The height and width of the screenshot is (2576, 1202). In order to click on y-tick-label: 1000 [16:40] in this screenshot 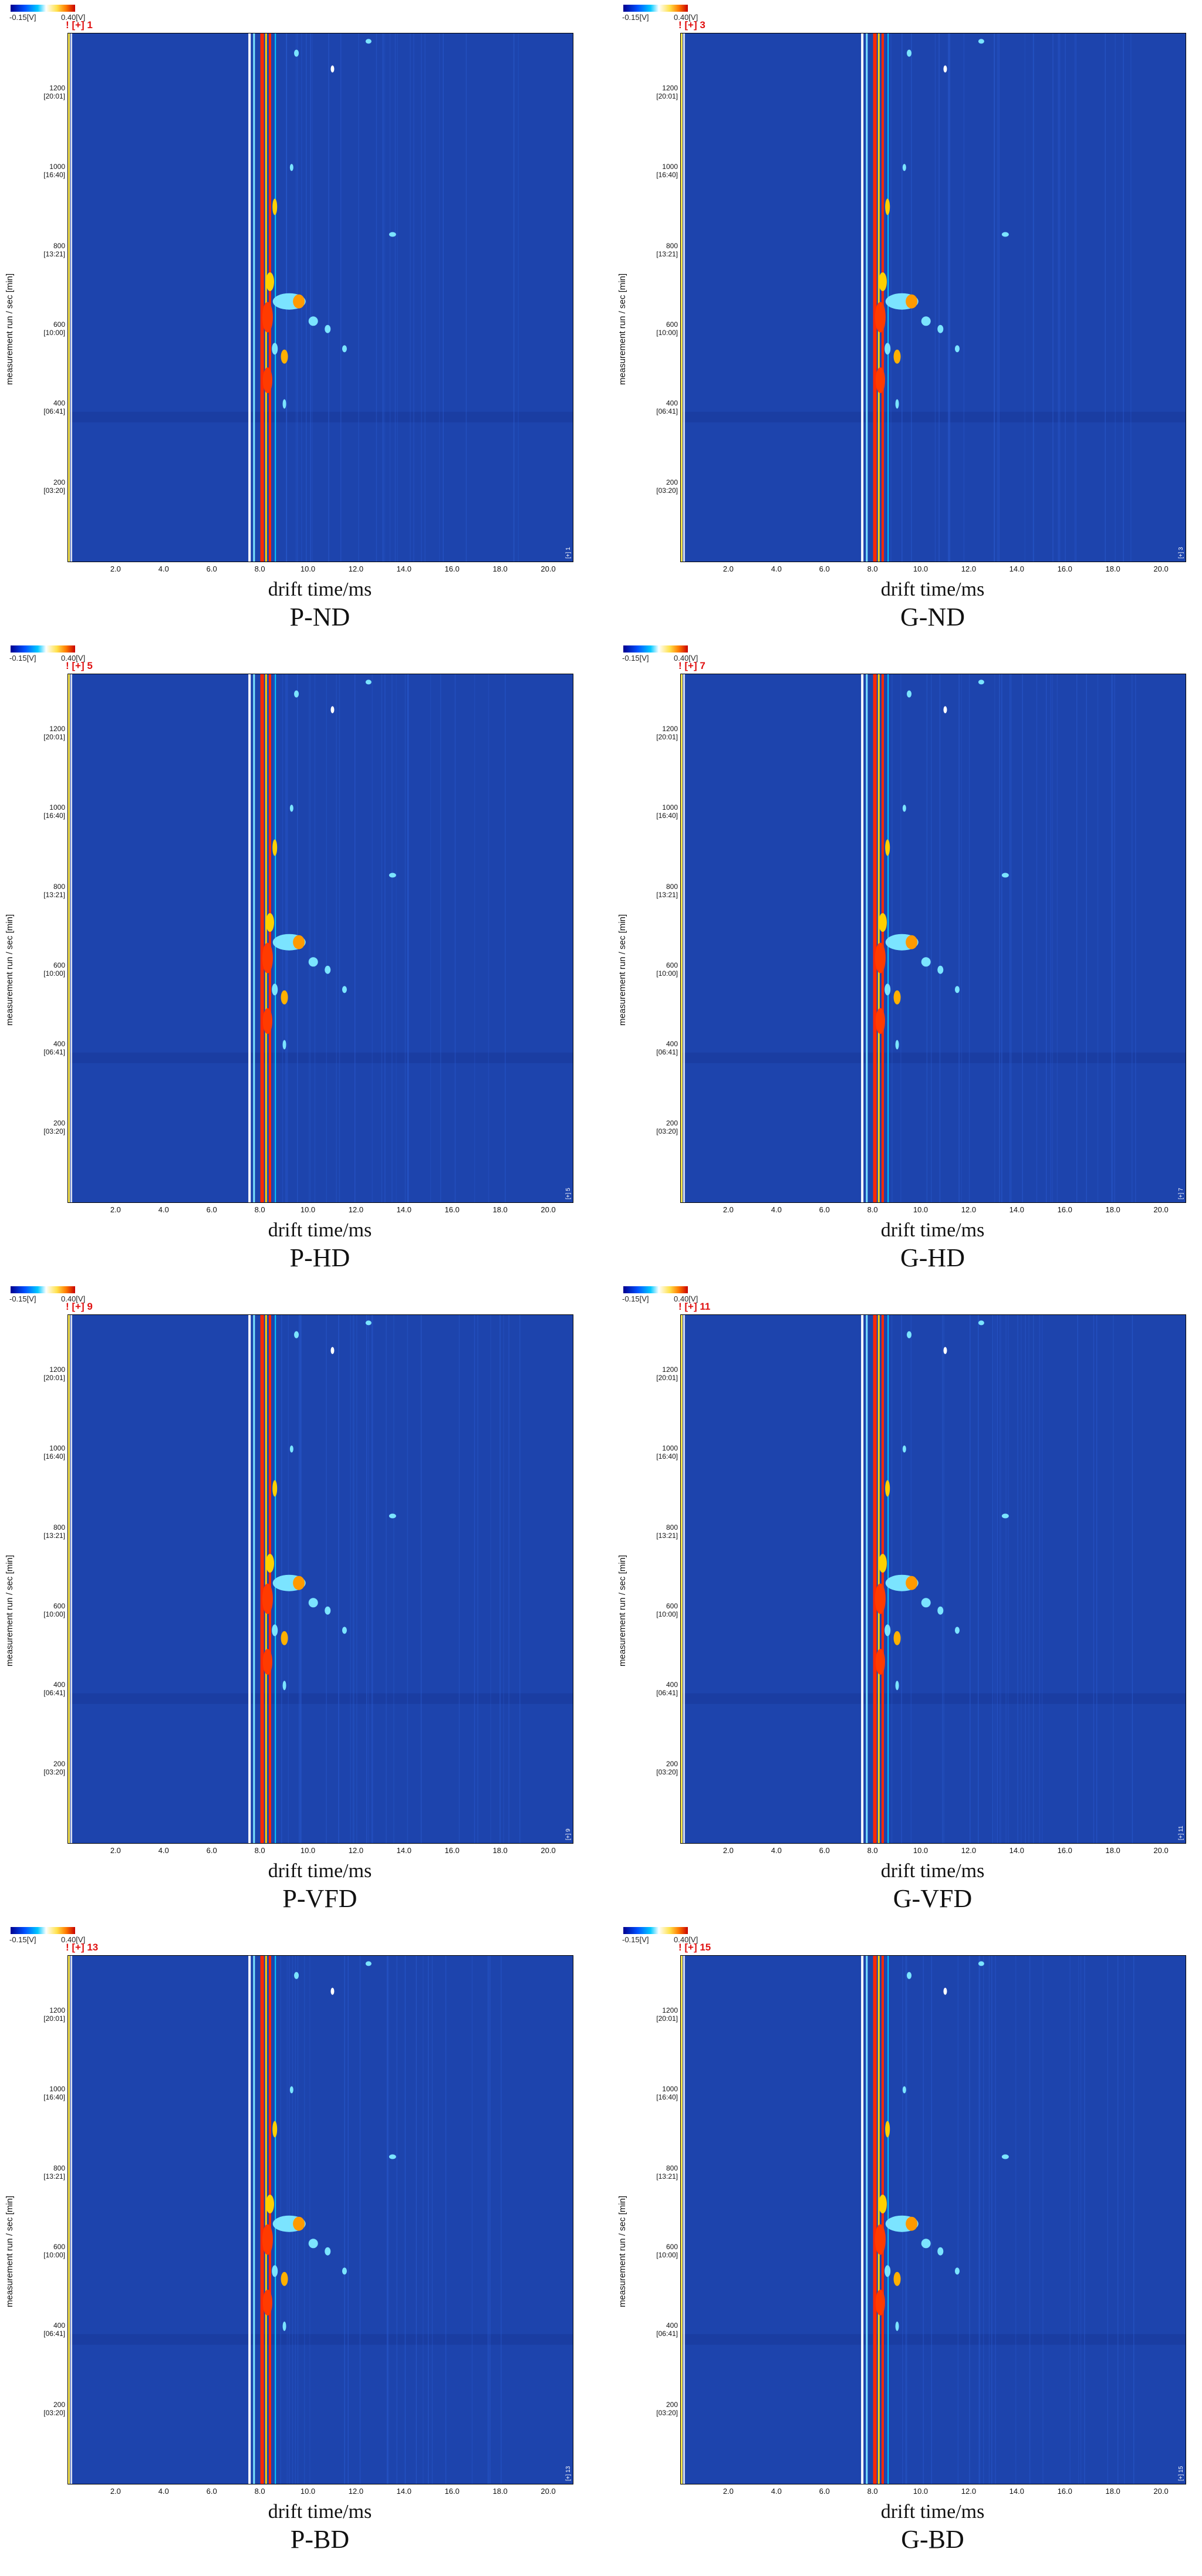, I will do `click(661, 811)`.